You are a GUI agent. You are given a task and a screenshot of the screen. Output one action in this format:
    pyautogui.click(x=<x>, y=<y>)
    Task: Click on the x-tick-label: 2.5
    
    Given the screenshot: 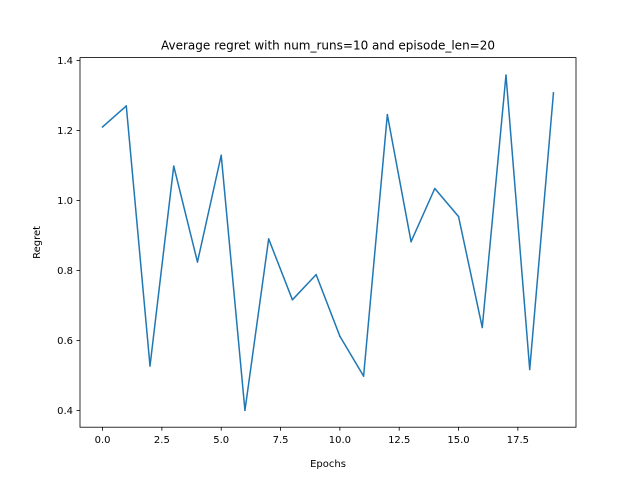 What is the action you would take?
    pyautogui.click(x=162, y=440)
    